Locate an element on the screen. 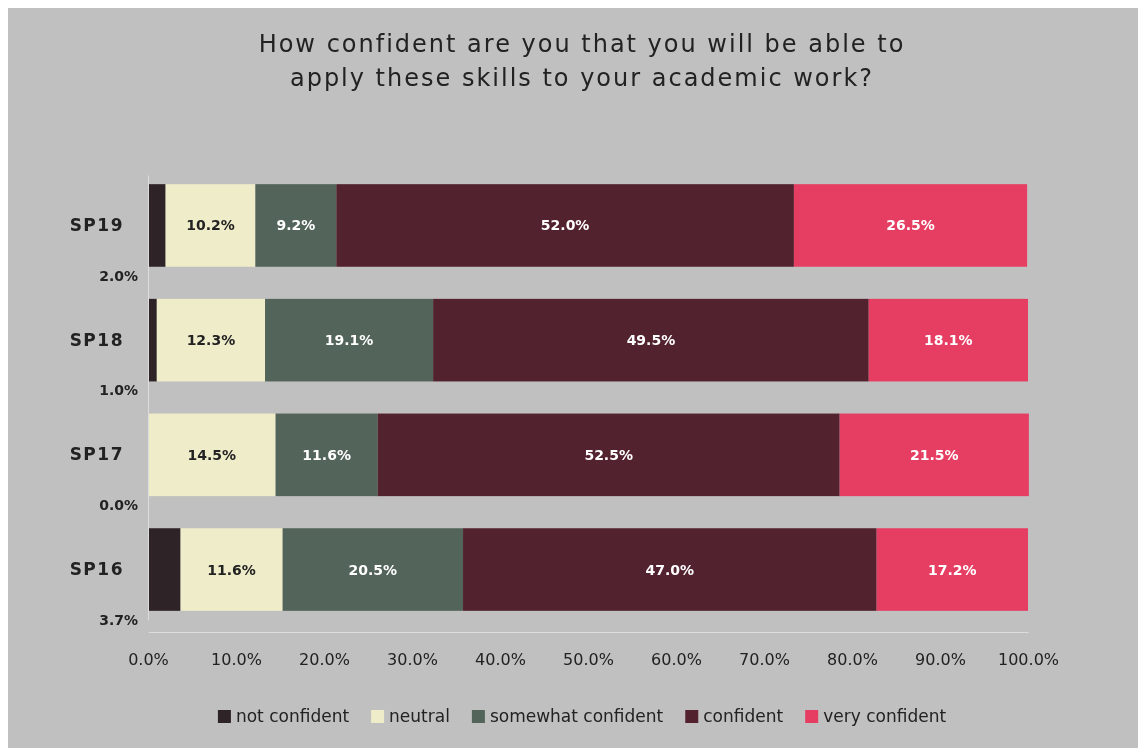  legend-label: very confident is located at coordinates (885, 716).